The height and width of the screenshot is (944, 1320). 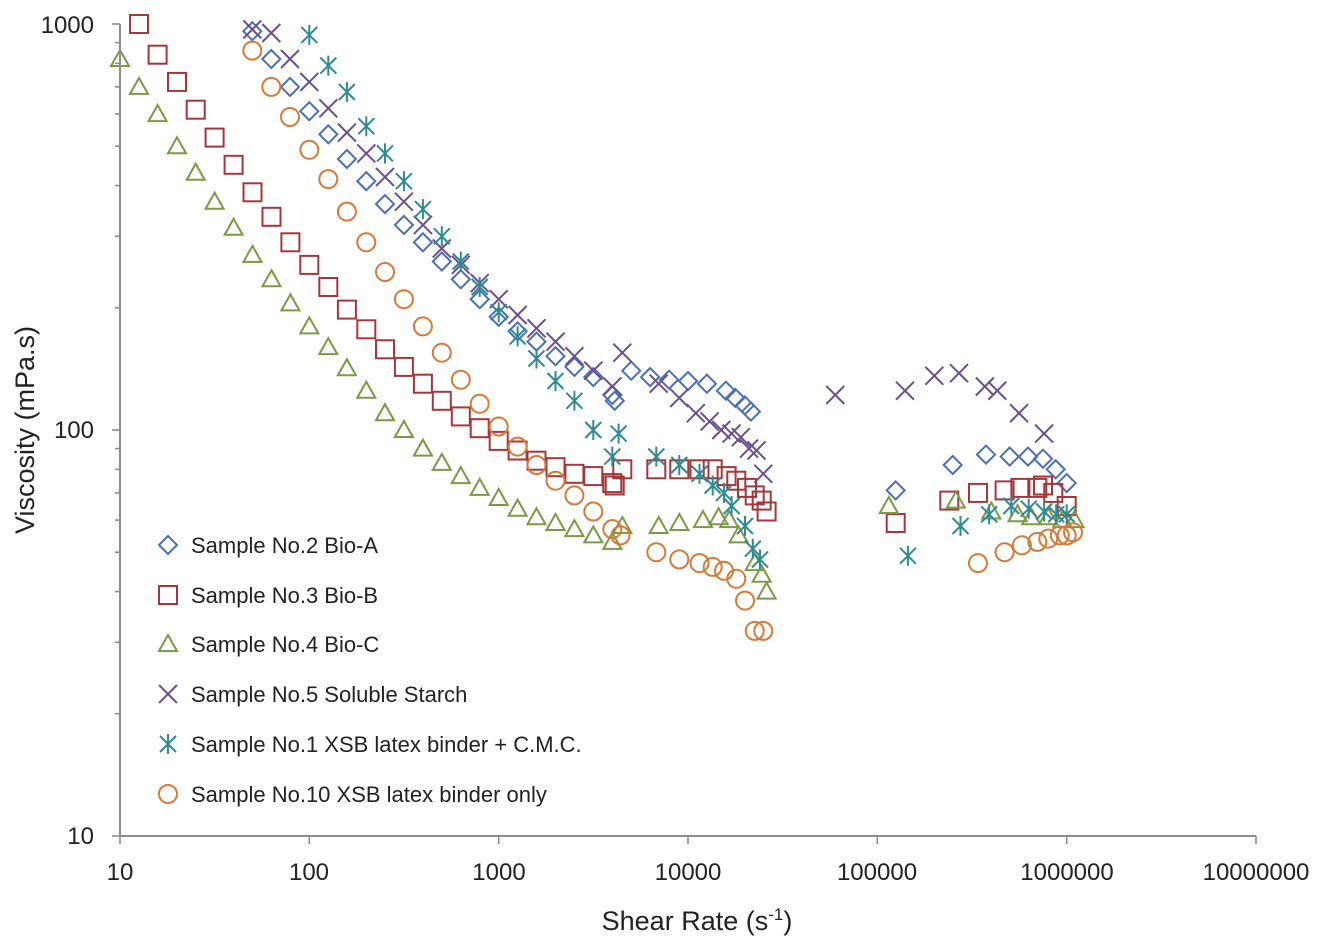 What do you see at coordinates (1066, 872) in the screenshot?
I see `x-tick-label-1000000: 1000000` at bounding box center [1066, 872].